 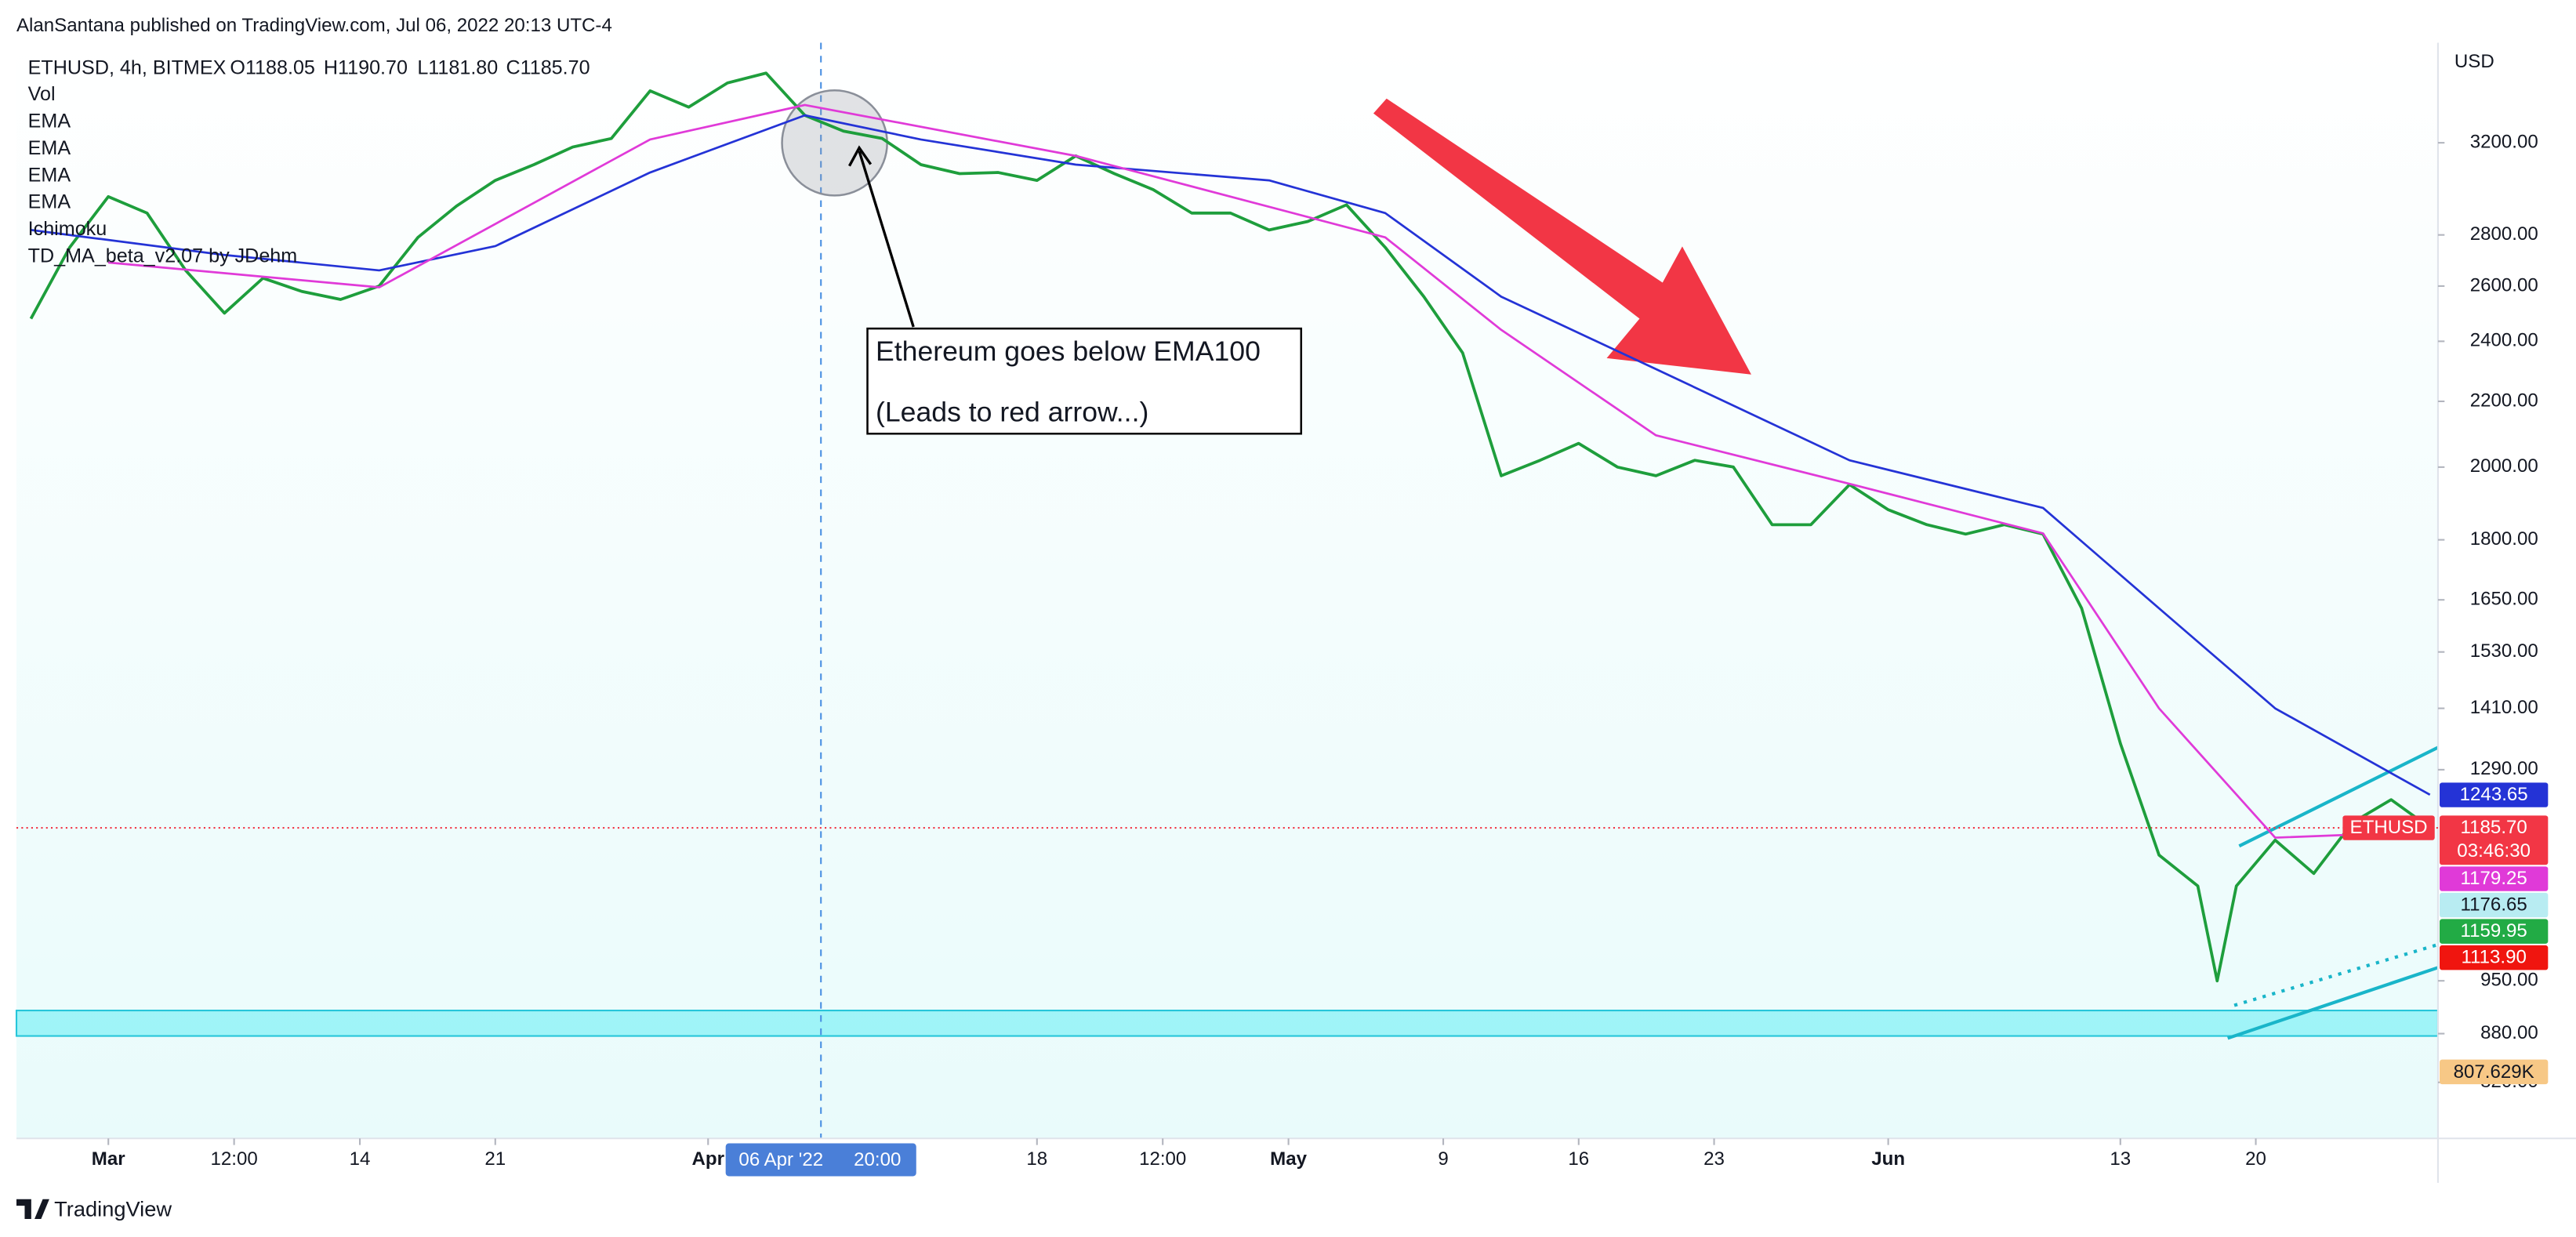 What do you see at coordinates (1562, 236) in the screenshot?
I see `red-arrow` at bounding box center [1562, 236].